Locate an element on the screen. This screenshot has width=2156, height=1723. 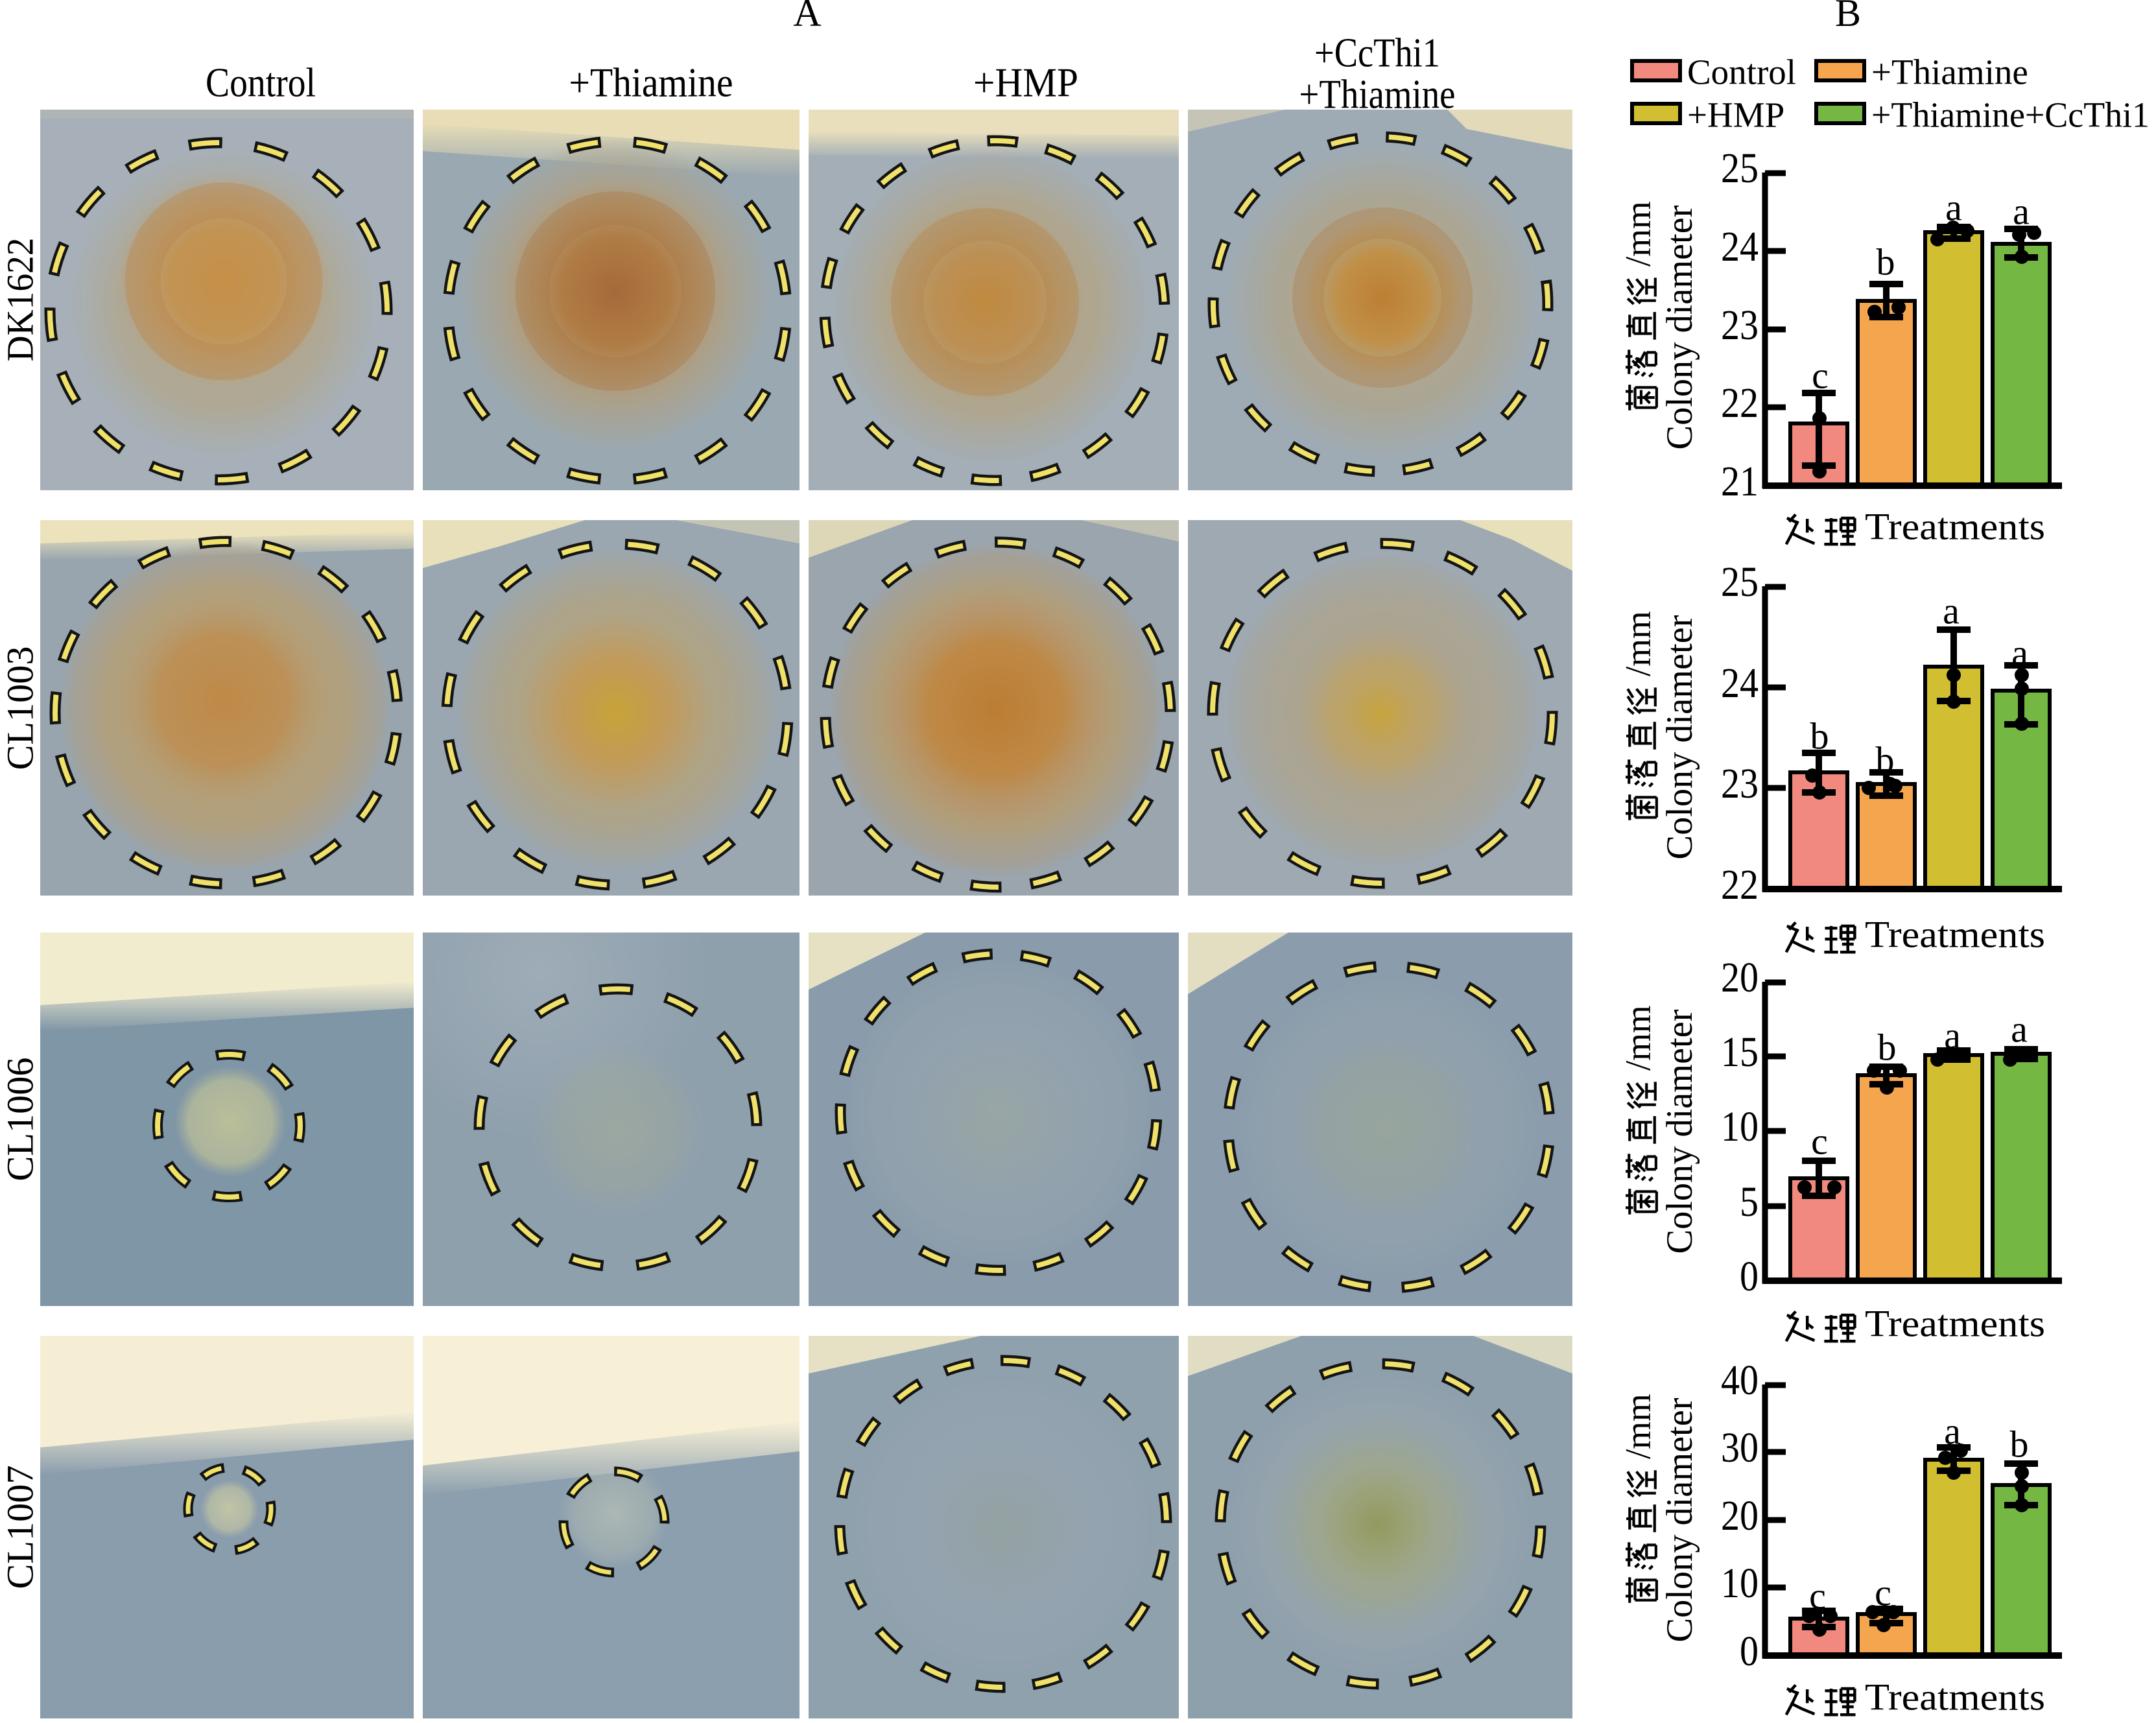
svg-text: B is located at coordinates (1848, 17).